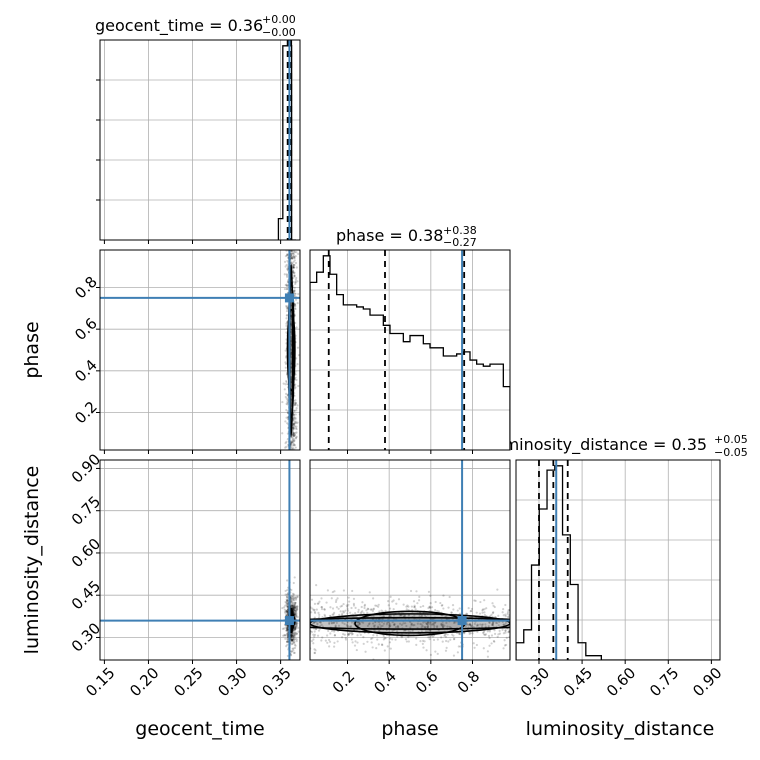  Describe the element at coordinates (186, 351) in the screenshot. I see `panel-phase-vs-geocent-time: 0.20.40.60.8` at that location.